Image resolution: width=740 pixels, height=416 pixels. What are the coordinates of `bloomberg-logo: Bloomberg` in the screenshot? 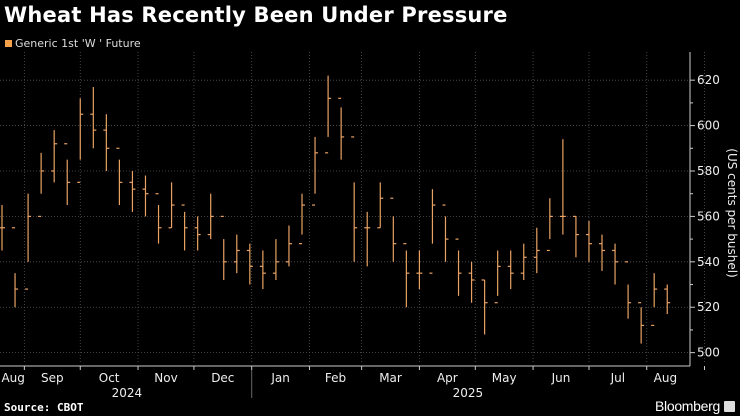 It's located at (687, 406).